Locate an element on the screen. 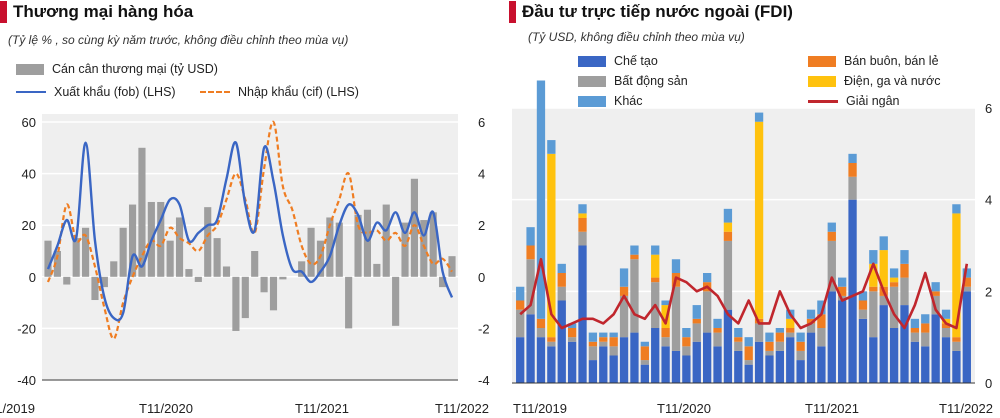 Image resolution: width=1000 pixels, height=418 pixels. legend-imports: Nhập khẩu (cif) (LHS) is located at coordinates (279, 92).